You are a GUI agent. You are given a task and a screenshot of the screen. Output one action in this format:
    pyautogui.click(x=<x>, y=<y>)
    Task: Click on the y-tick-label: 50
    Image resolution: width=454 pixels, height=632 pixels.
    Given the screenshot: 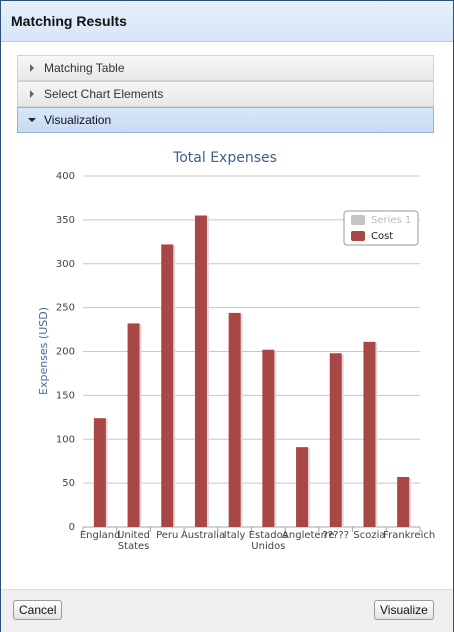 What is the action you would take?
    pyautogui.click(x=68, y=483)
    